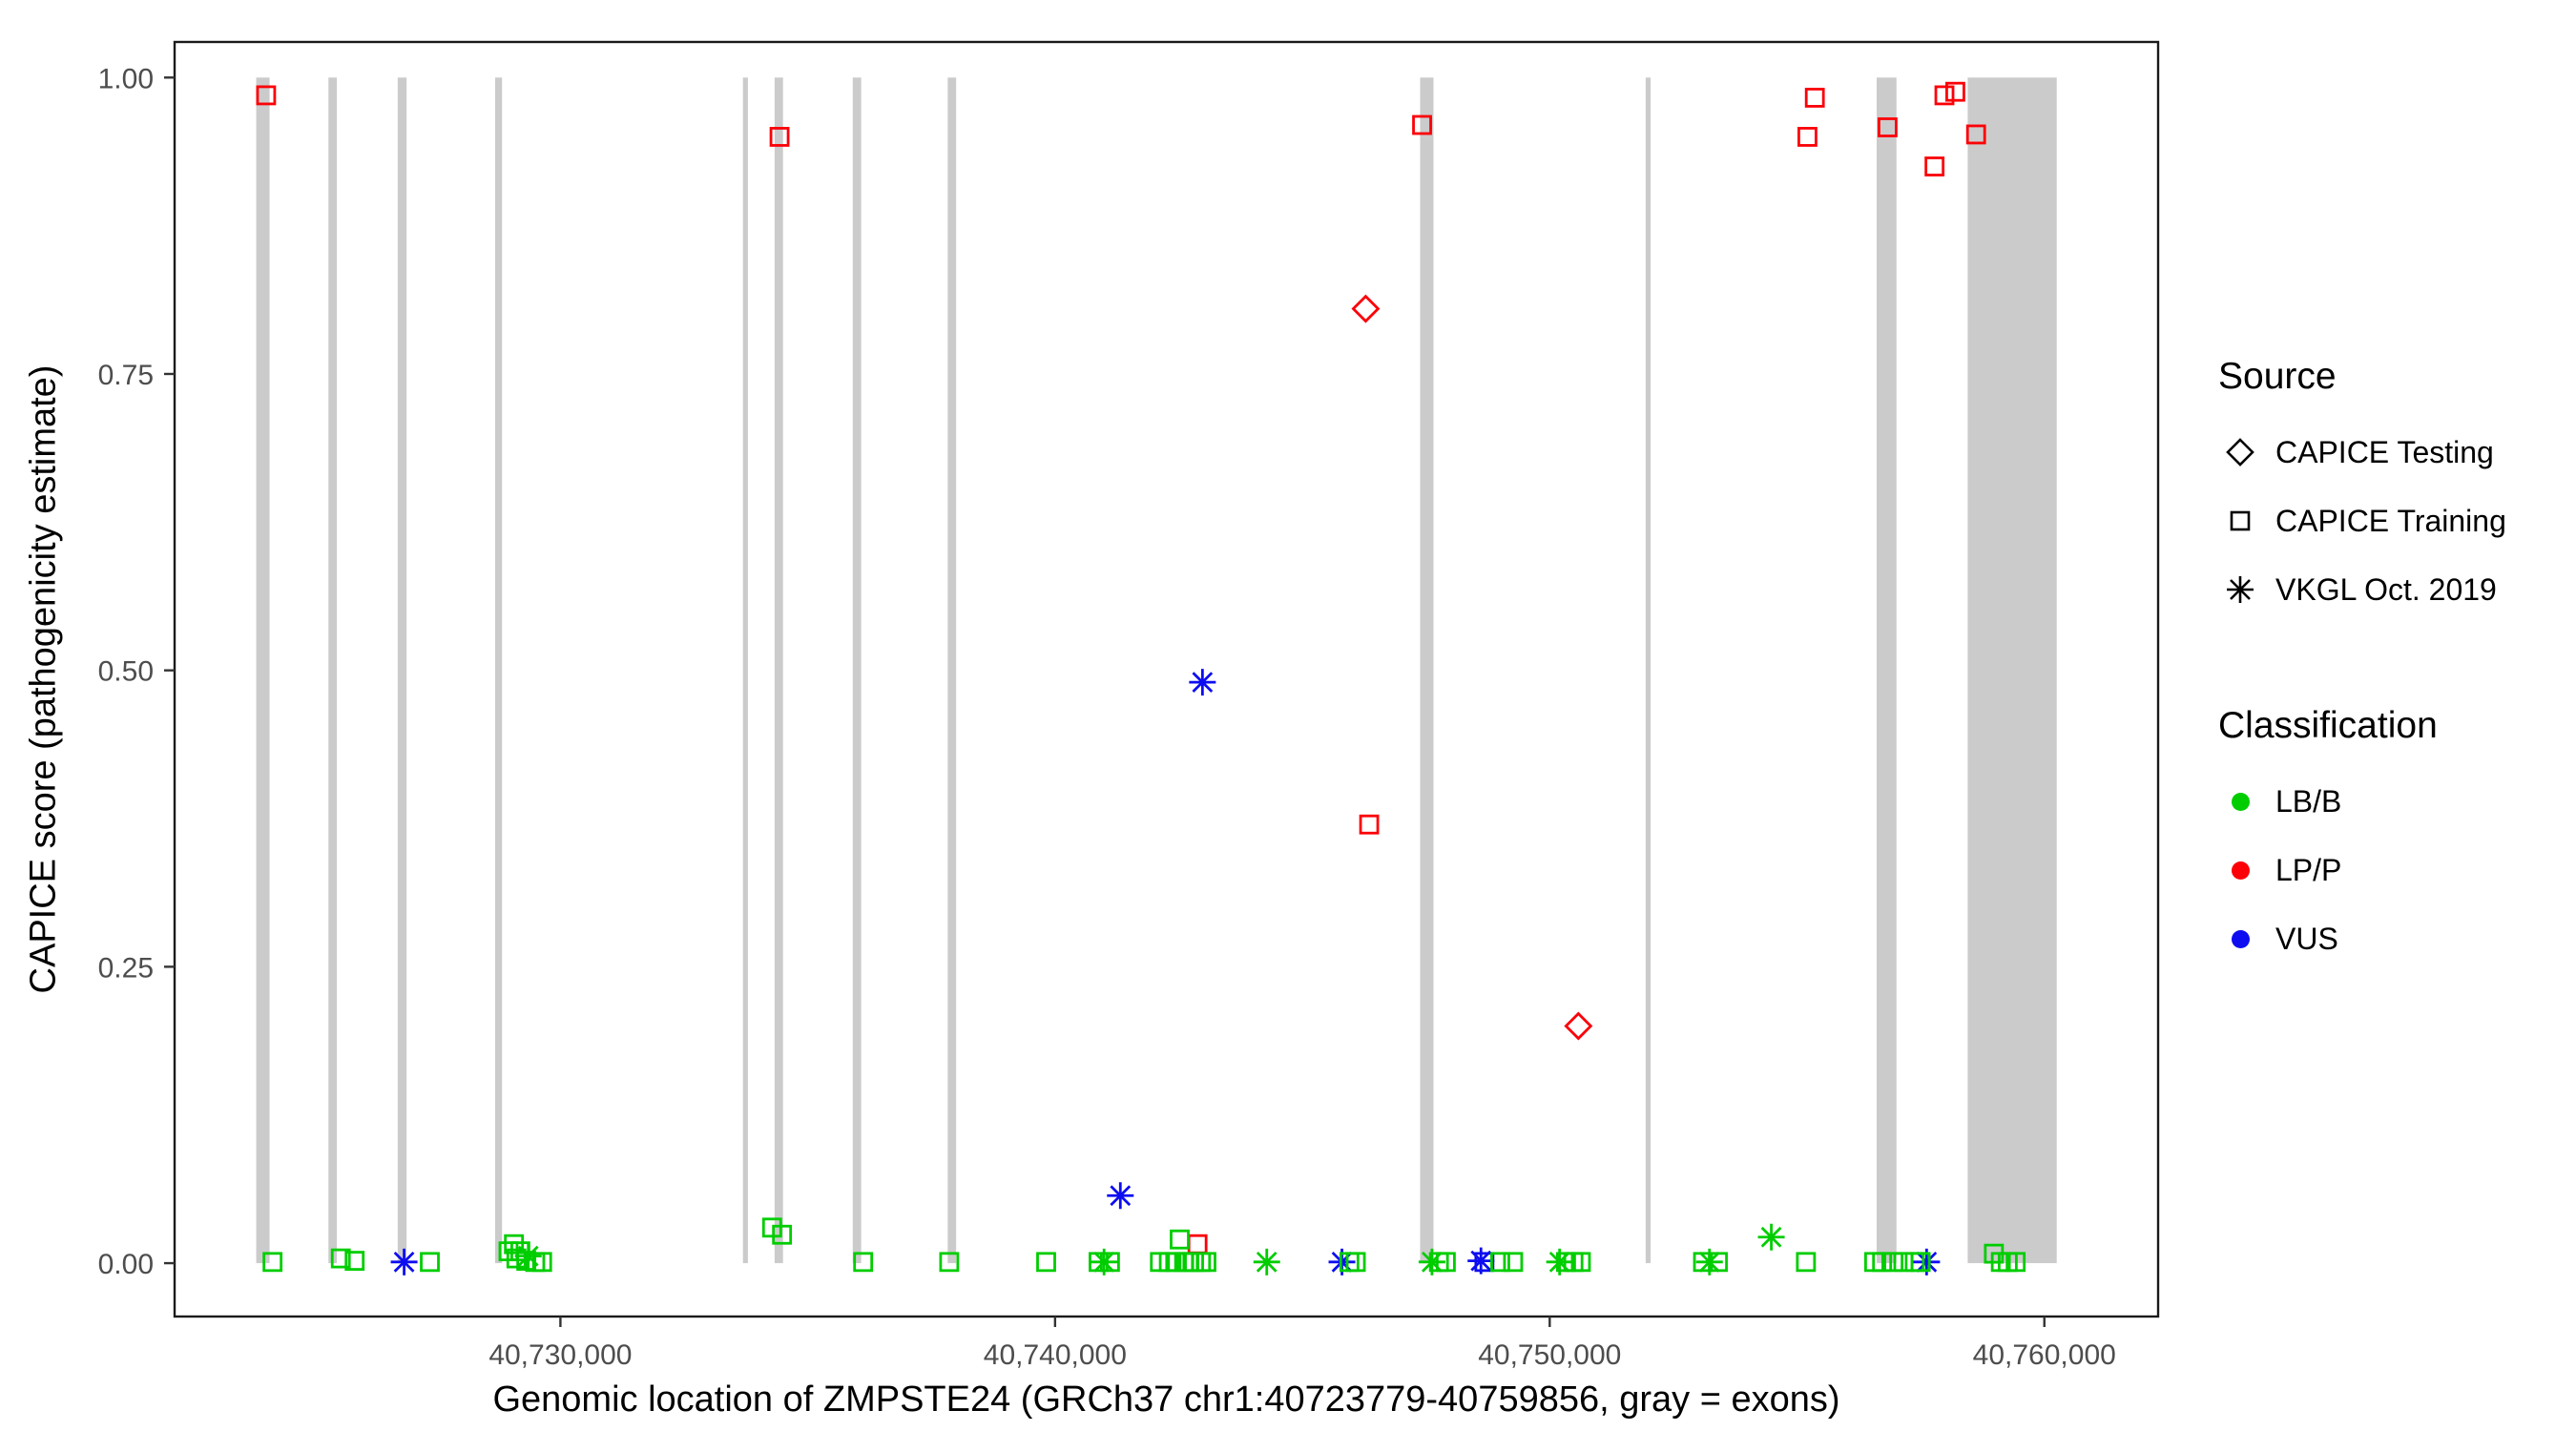 Image resolution: width=2576 pixels, height=1431 pixels. What do you see at coordinates (2044, 1355) in the screenshot?
I see `x-tick-label: 40,760,000` at bounding box center [2044, 1355].